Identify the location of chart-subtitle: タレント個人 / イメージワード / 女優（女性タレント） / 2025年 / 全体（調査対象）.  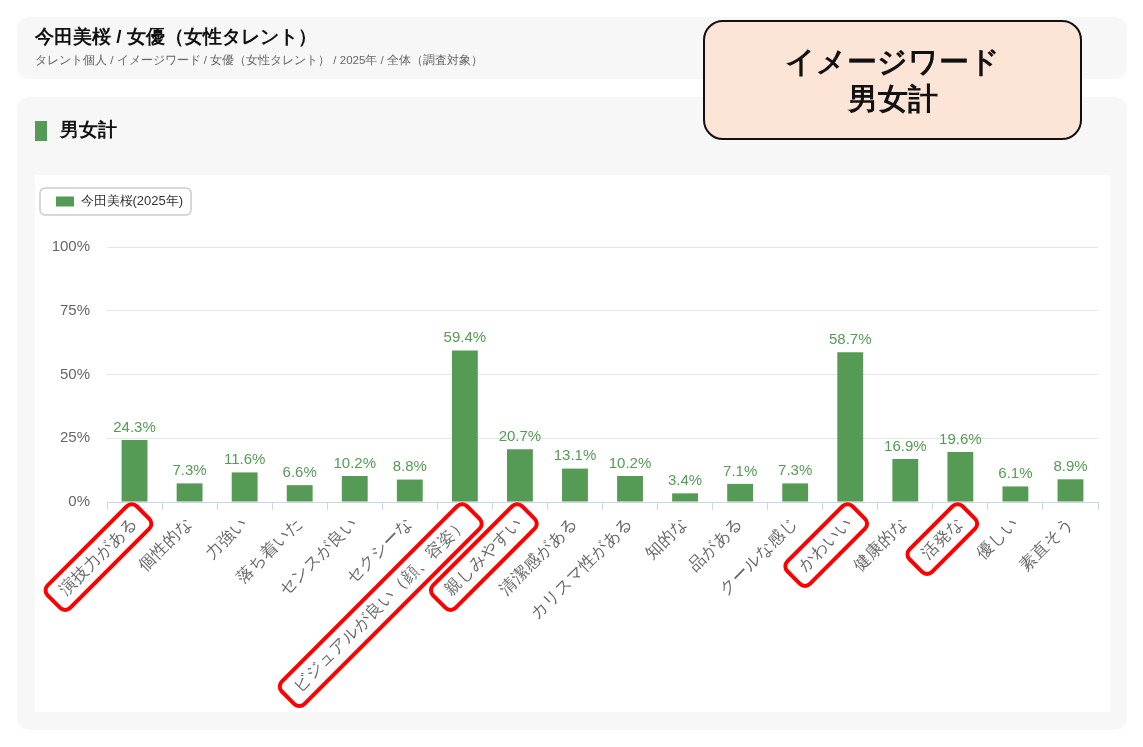
(259, 61).